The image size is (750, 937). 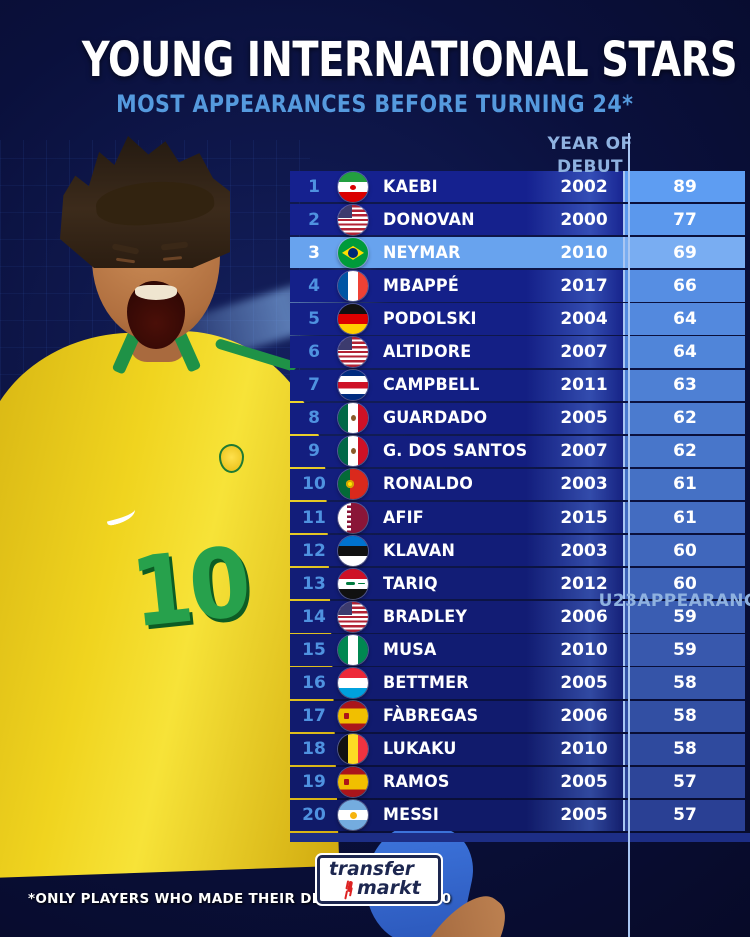 I want to click on player-name: AFIF, so click(x=403, y=517).